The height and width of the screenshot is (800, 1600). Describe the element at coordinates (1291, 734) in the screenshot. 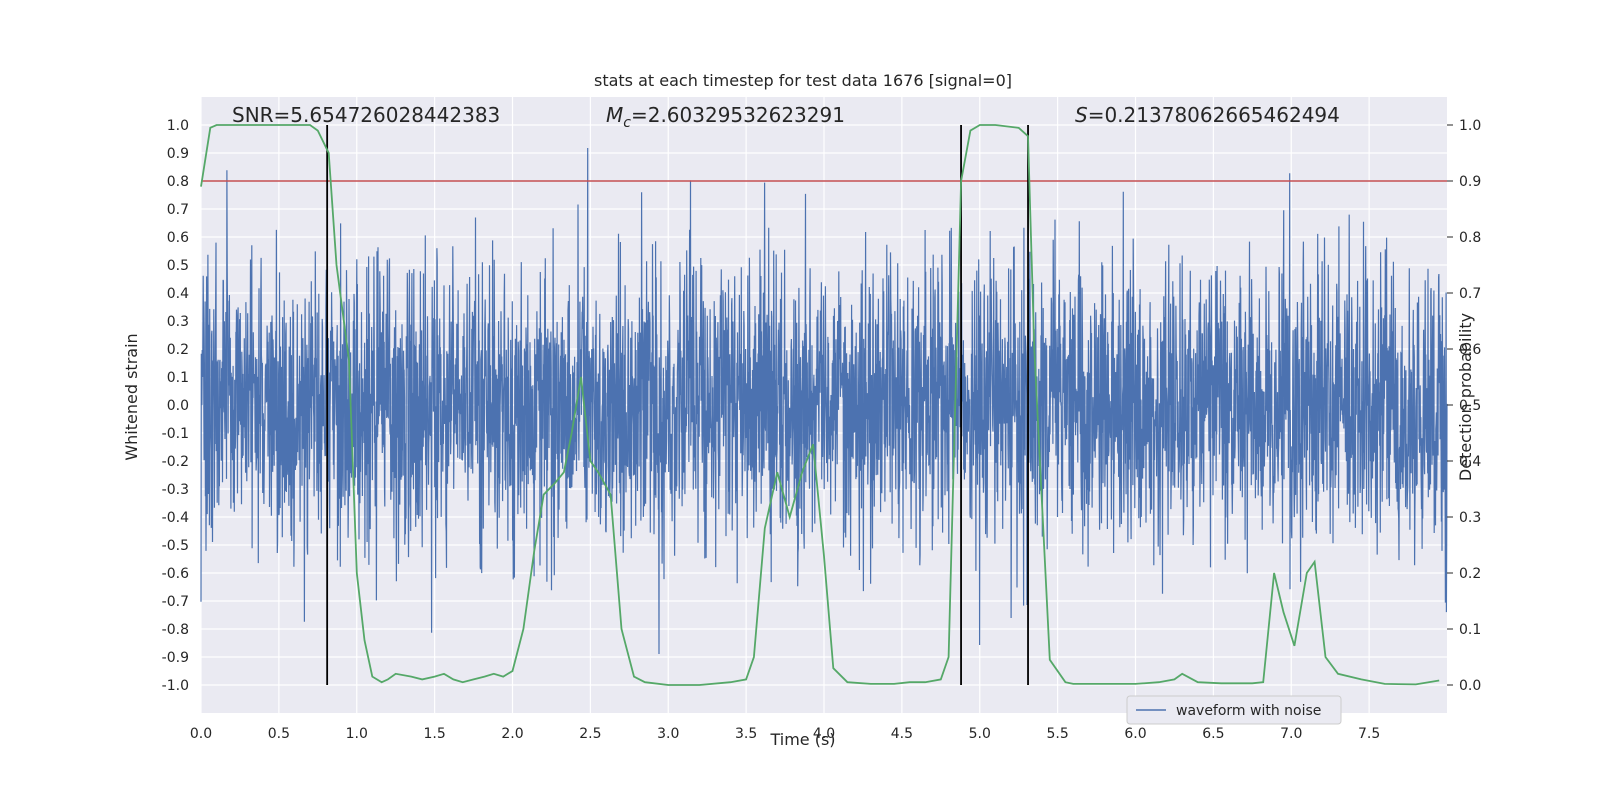

I see `x-tick-label: 7.0` at that location.